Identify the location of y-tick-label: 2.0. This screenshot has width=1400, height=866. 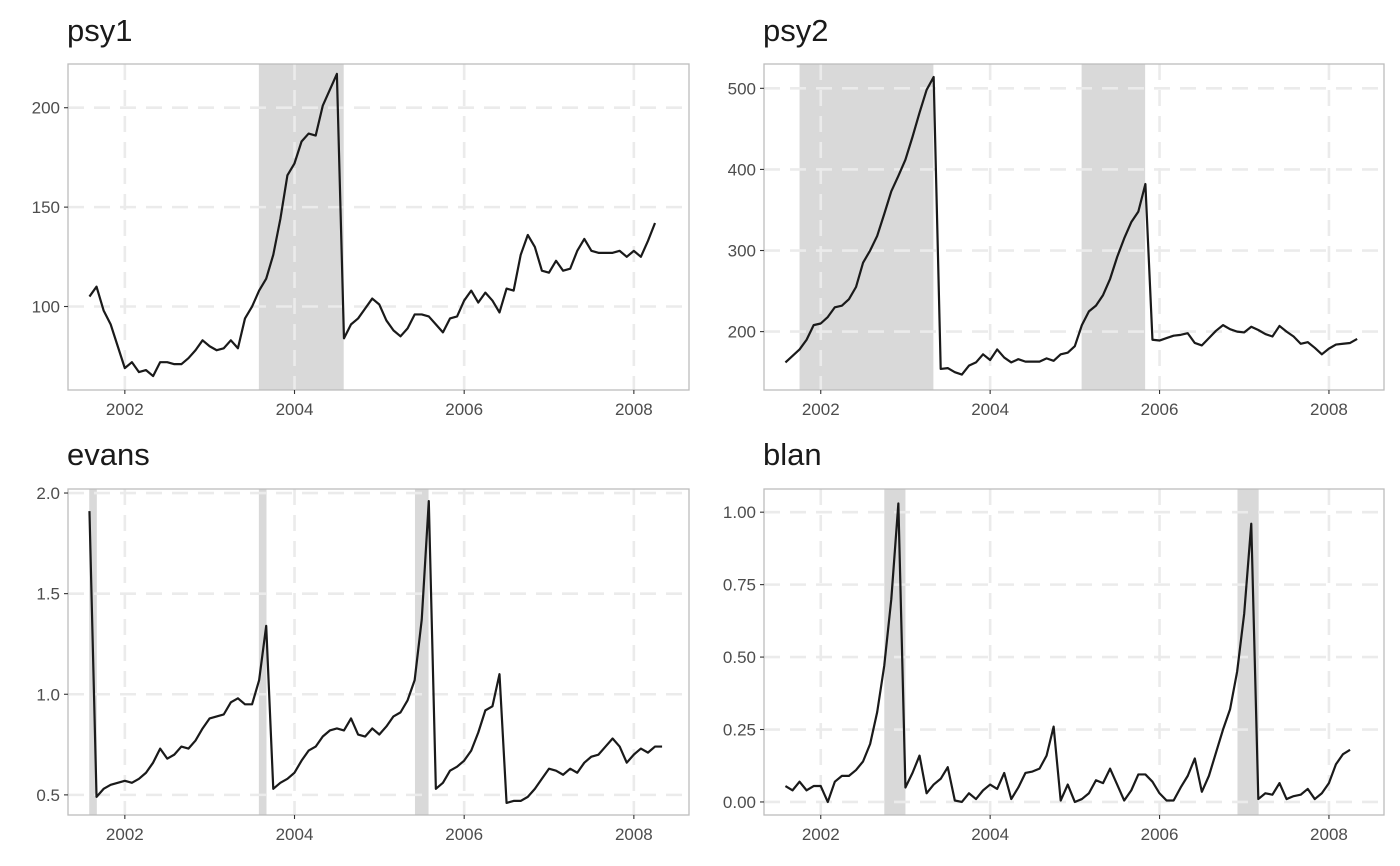
(48, 493).